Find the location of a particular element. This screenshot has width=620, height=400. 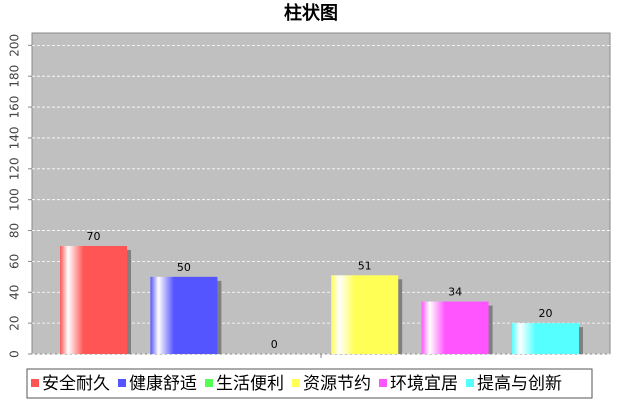

y-tick-label: 160 is located at coordinates (15, 107).